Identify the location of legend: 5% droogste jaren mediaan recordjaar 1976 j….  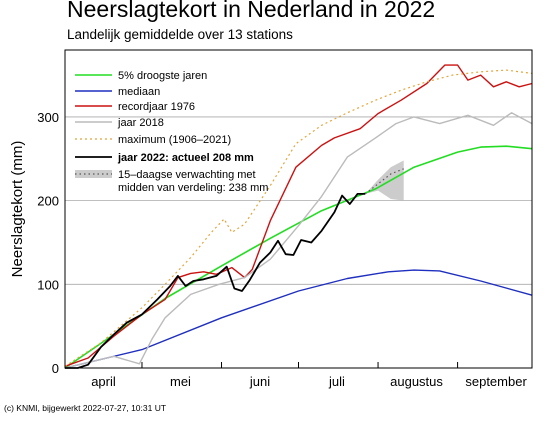
(171, 132).